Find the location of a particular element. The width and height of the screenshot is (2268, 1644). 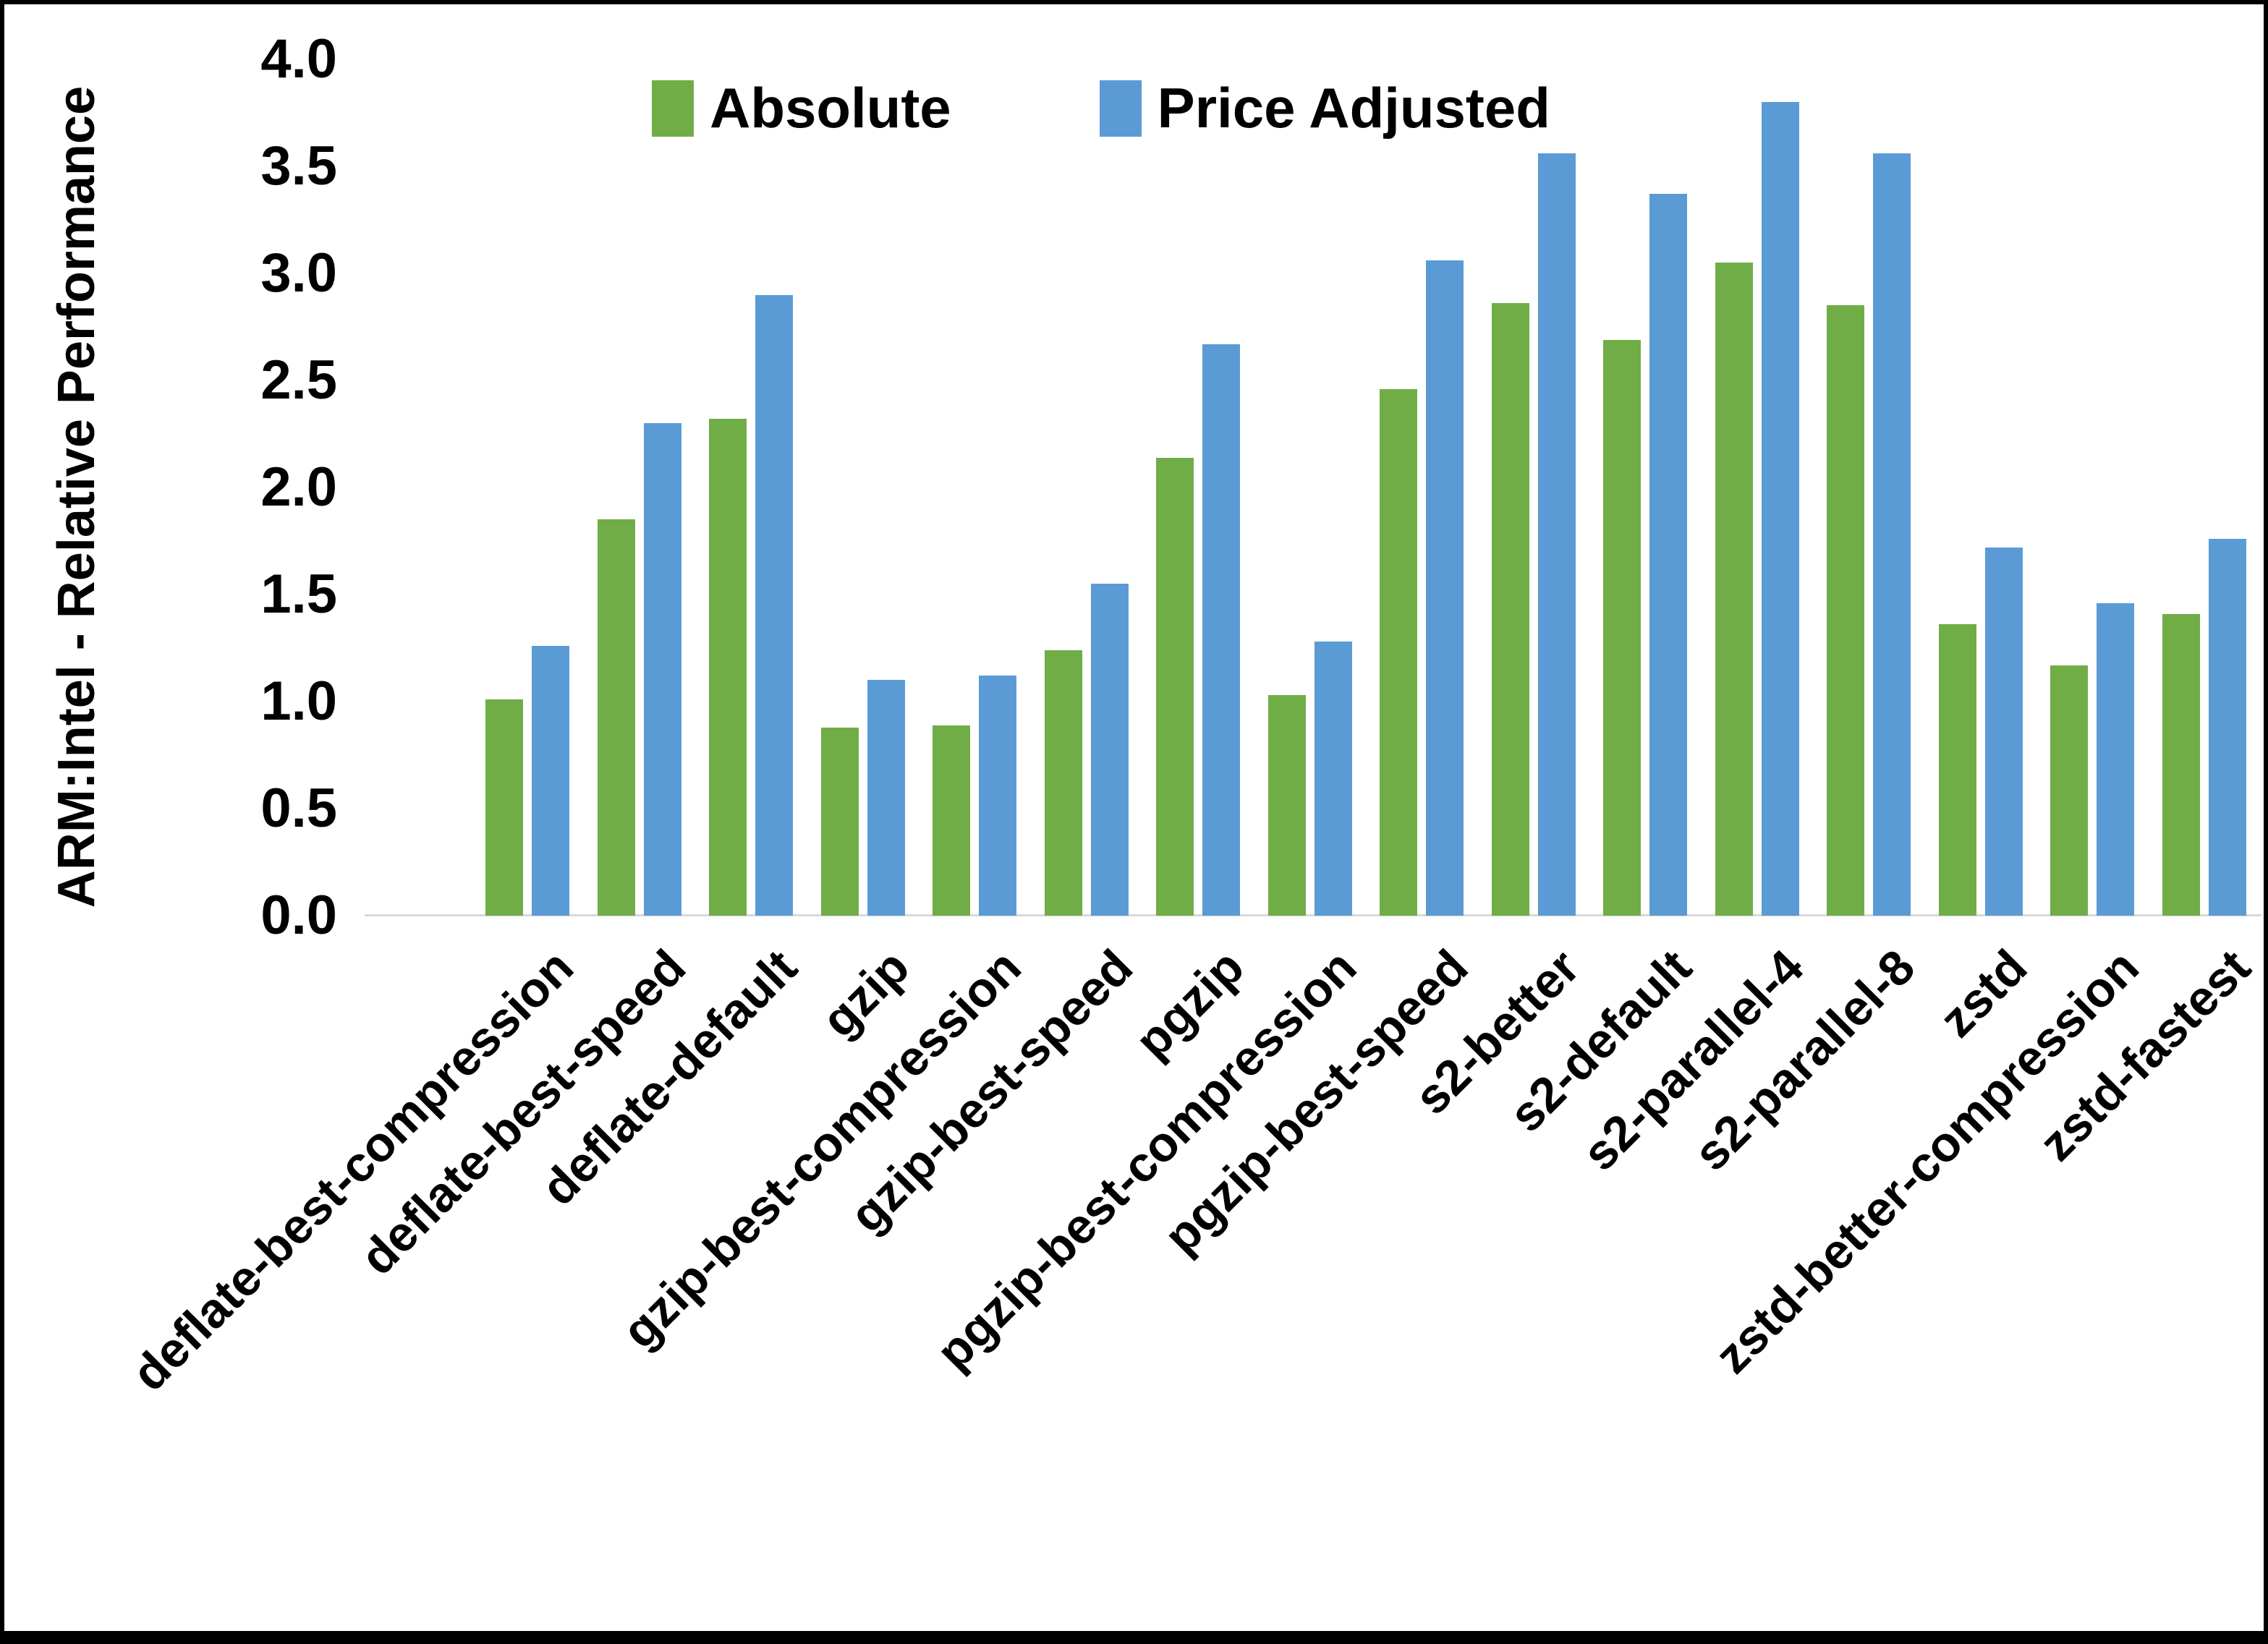

bar-price-adjusted-zstd-fastest is located at coordinates (2227, 727).